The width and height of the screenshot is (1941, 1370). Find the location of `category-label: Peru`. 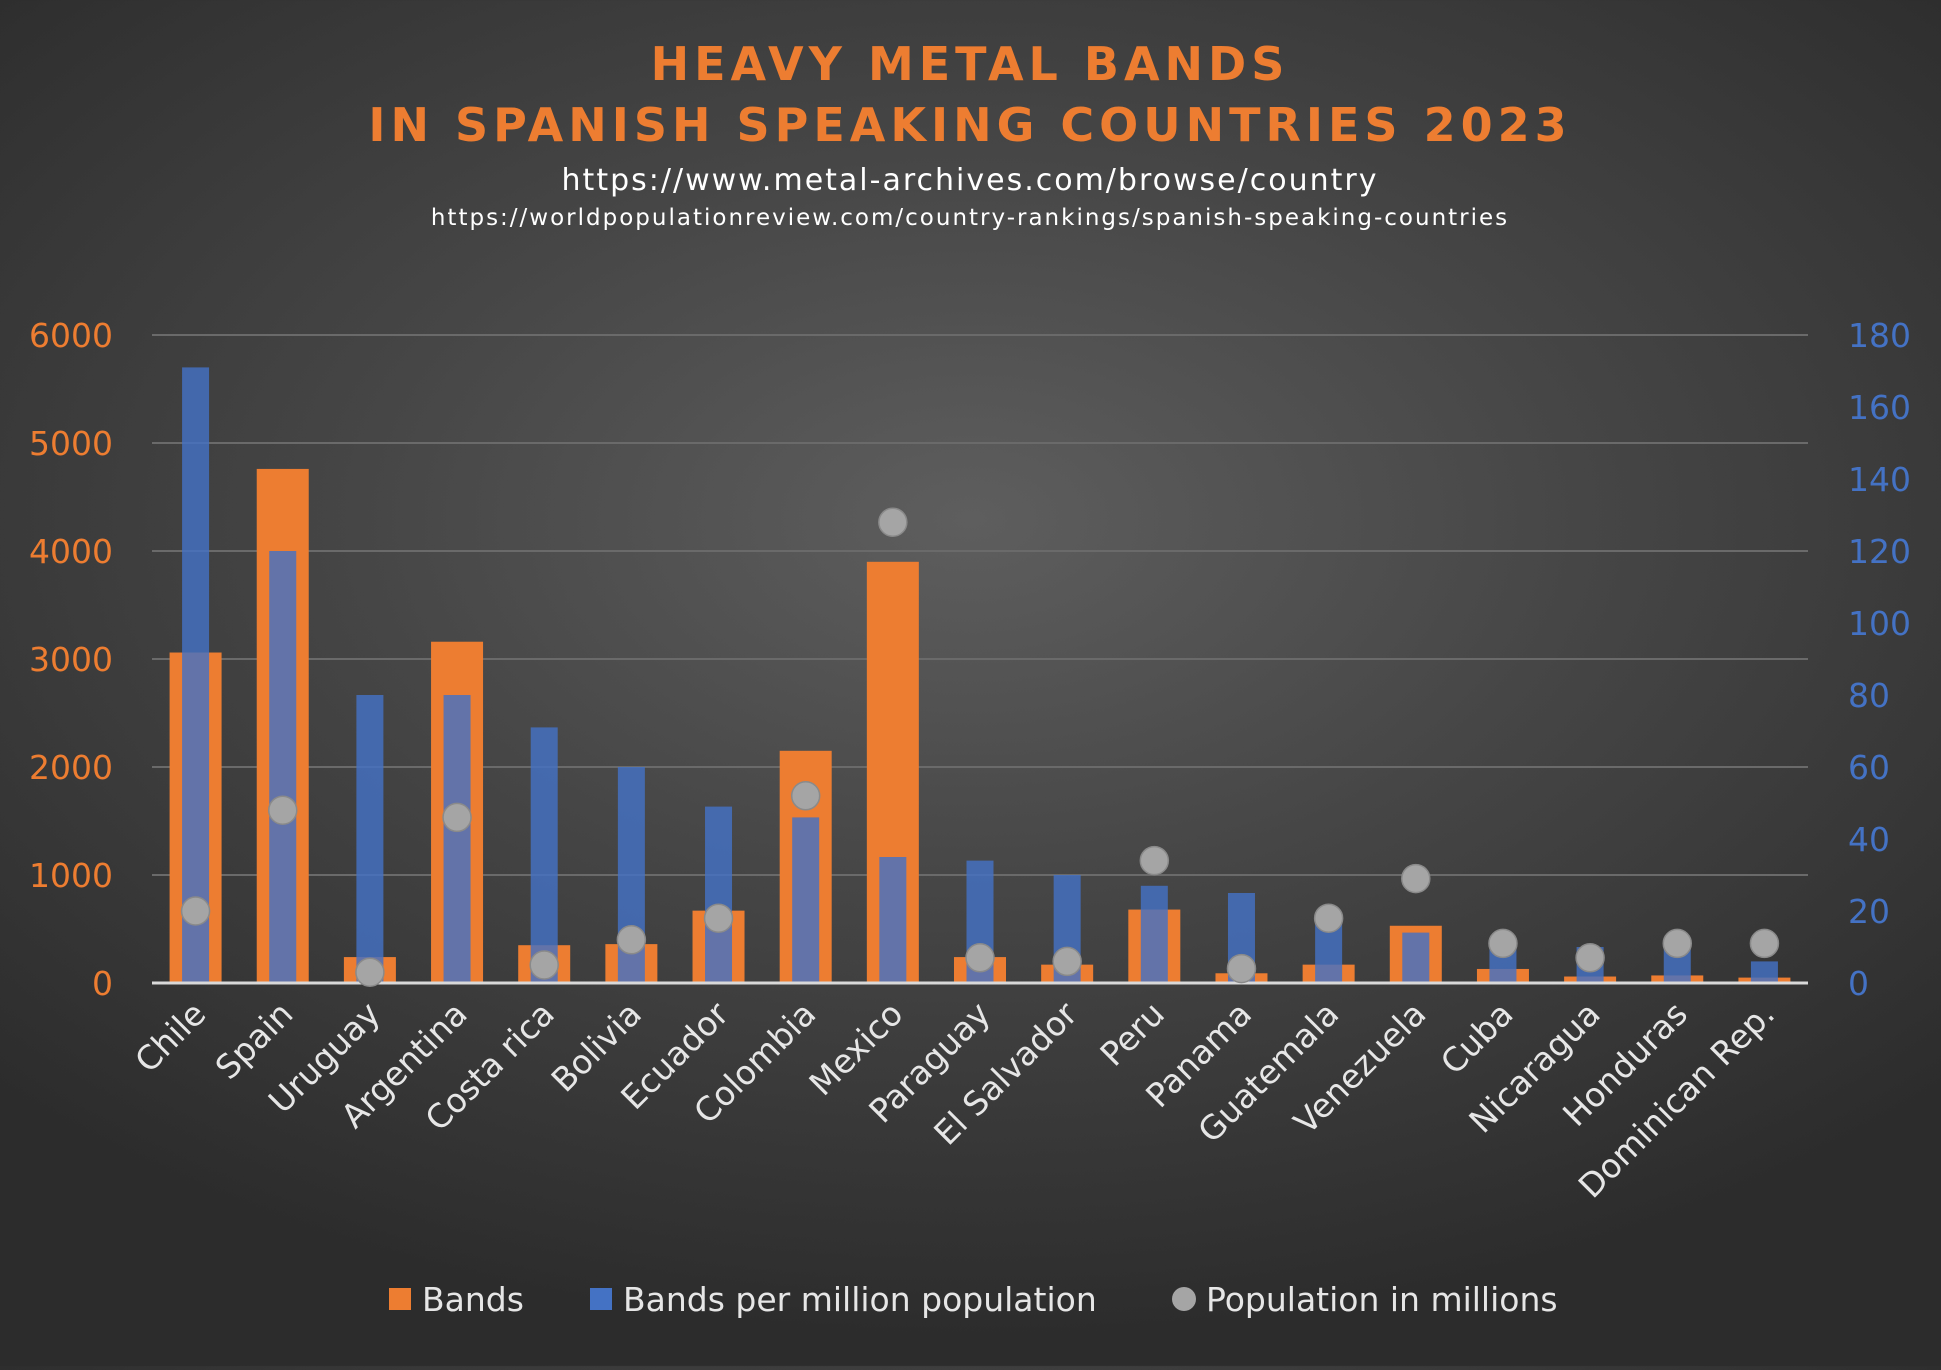

category-label: Peru is located at coordinates (1132, 1034).